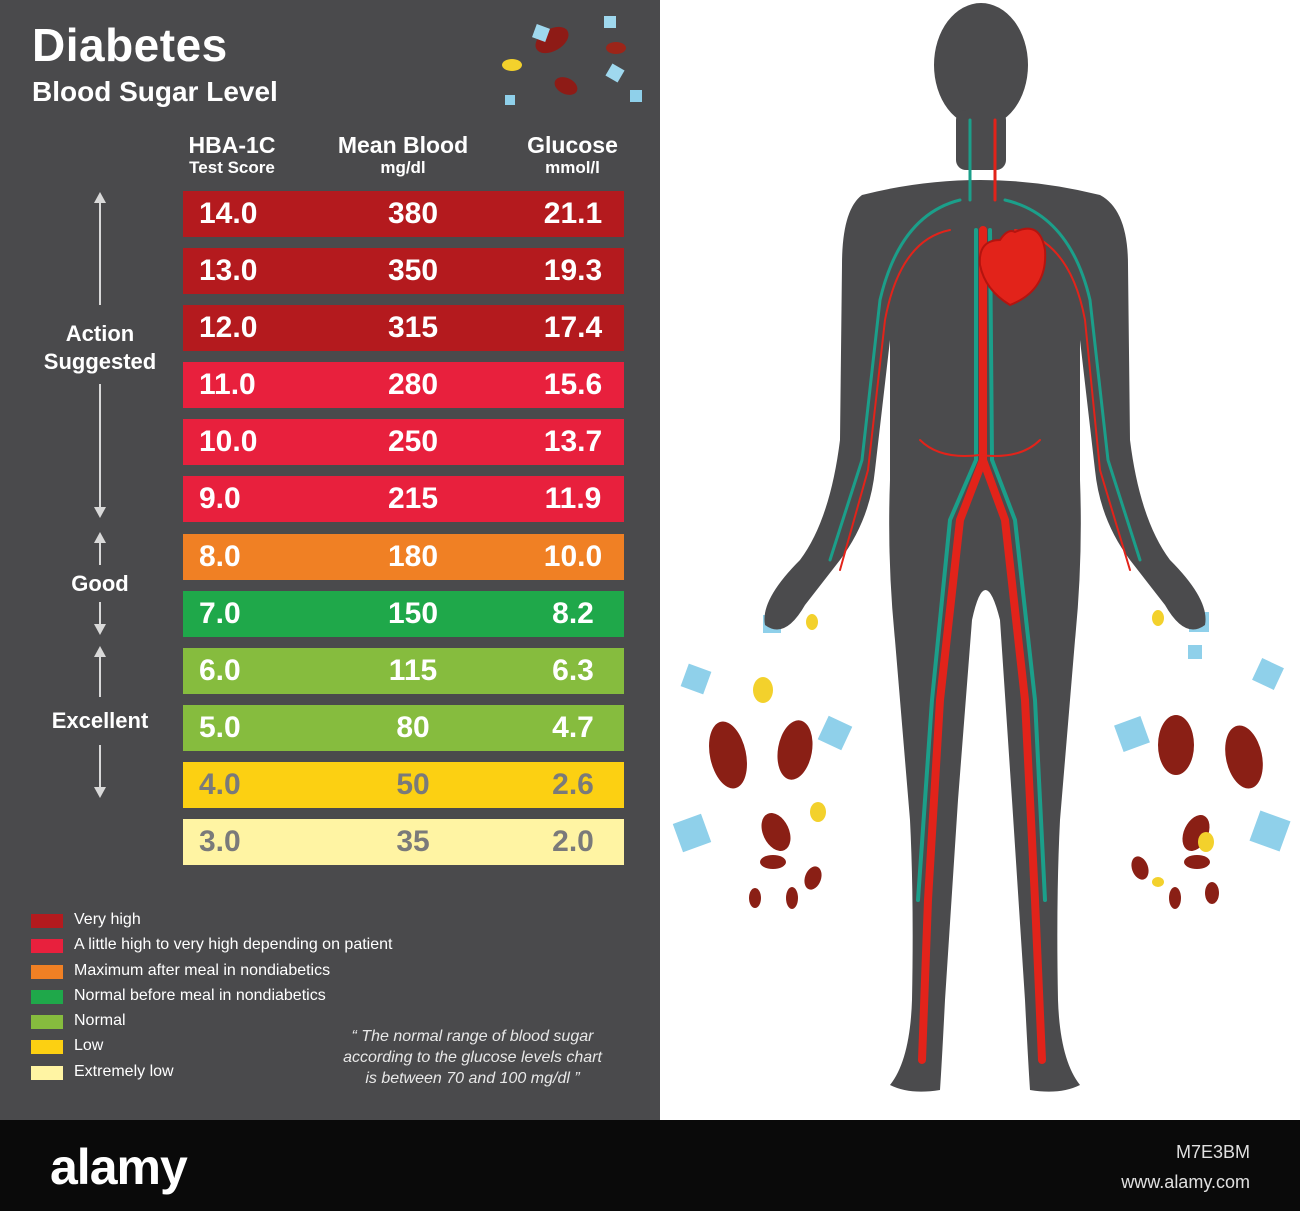 Image resolution: width=1300 pixels, height=1211 pixels. Describe the element at coordinates (573, 613) in the screenshot. I see `mmol-cell: 8.2` at that location.